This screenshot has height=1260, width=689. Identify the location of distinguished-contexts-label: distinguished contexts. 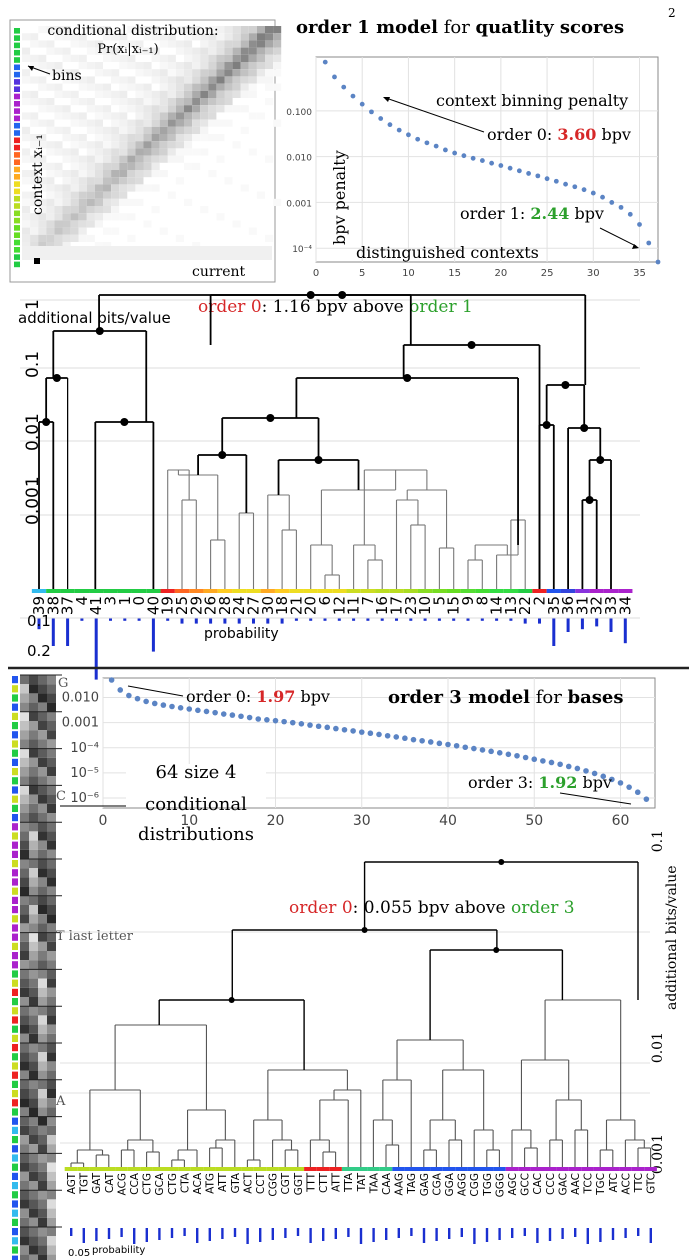
(447, 252).